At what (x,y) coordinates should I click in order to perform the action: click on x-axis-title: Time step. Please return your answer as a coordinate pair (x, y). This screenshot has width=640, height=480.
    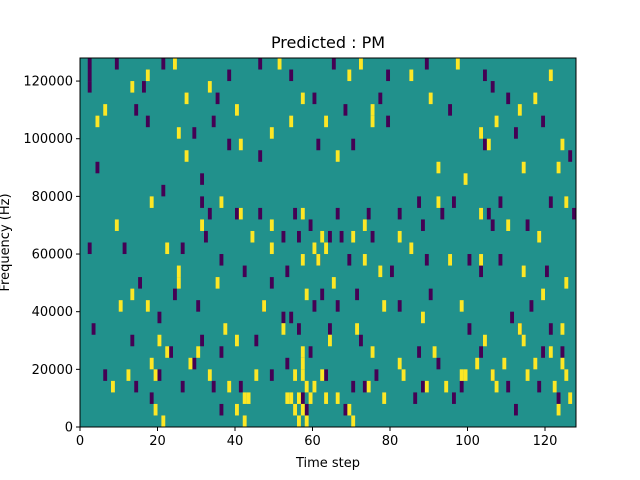
    Looking at the image, I should click on (327, 463).